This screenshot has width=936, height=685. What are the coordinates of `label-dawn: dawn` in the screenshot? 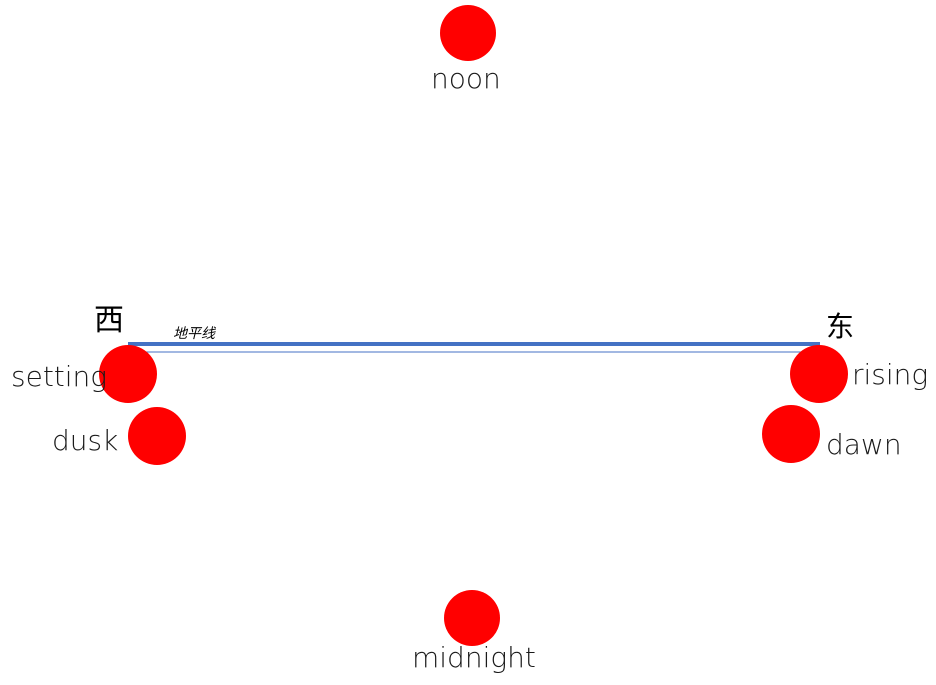 It's located at (864, 444).